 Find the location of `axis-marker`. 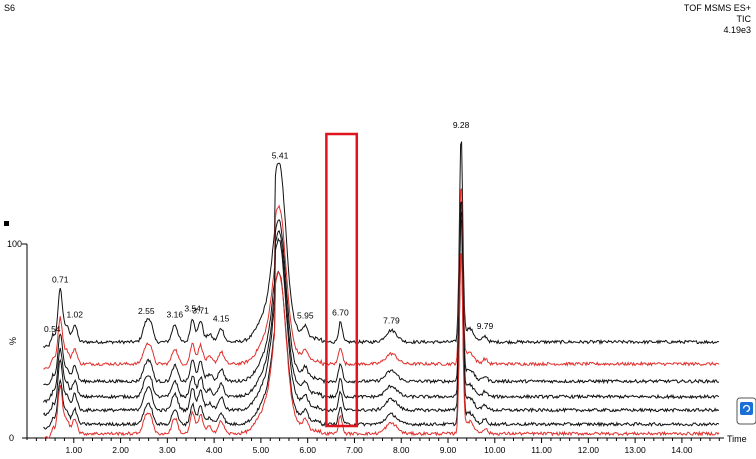

axis-marker is located at coordinates (6, 223).